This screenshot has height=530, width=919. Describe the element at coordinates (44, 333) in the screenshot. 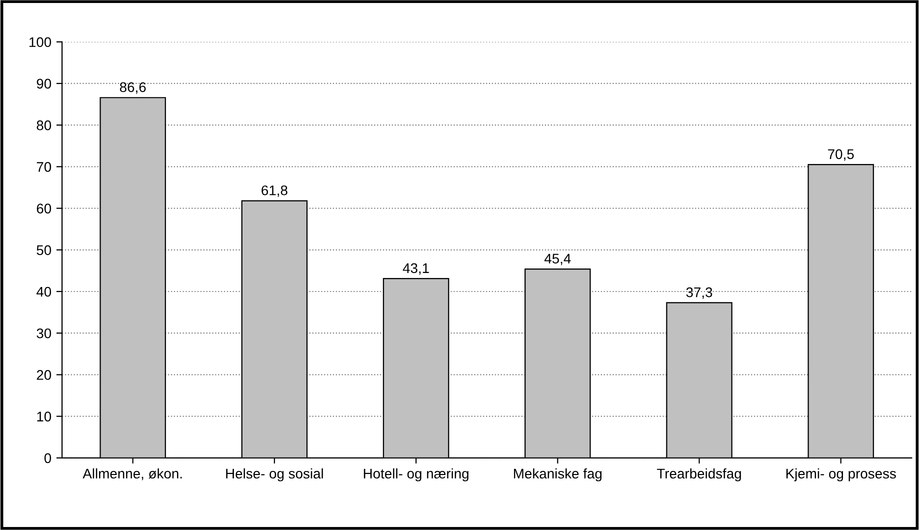

I see `y-tick-label: 30` at that location.